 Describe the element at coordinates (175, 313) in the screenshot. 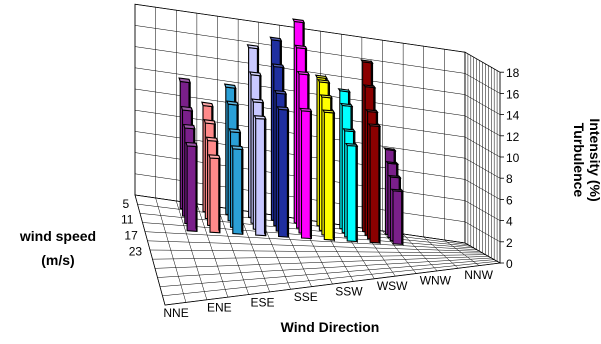

I see `direction-tick-label: NNE` at that location.